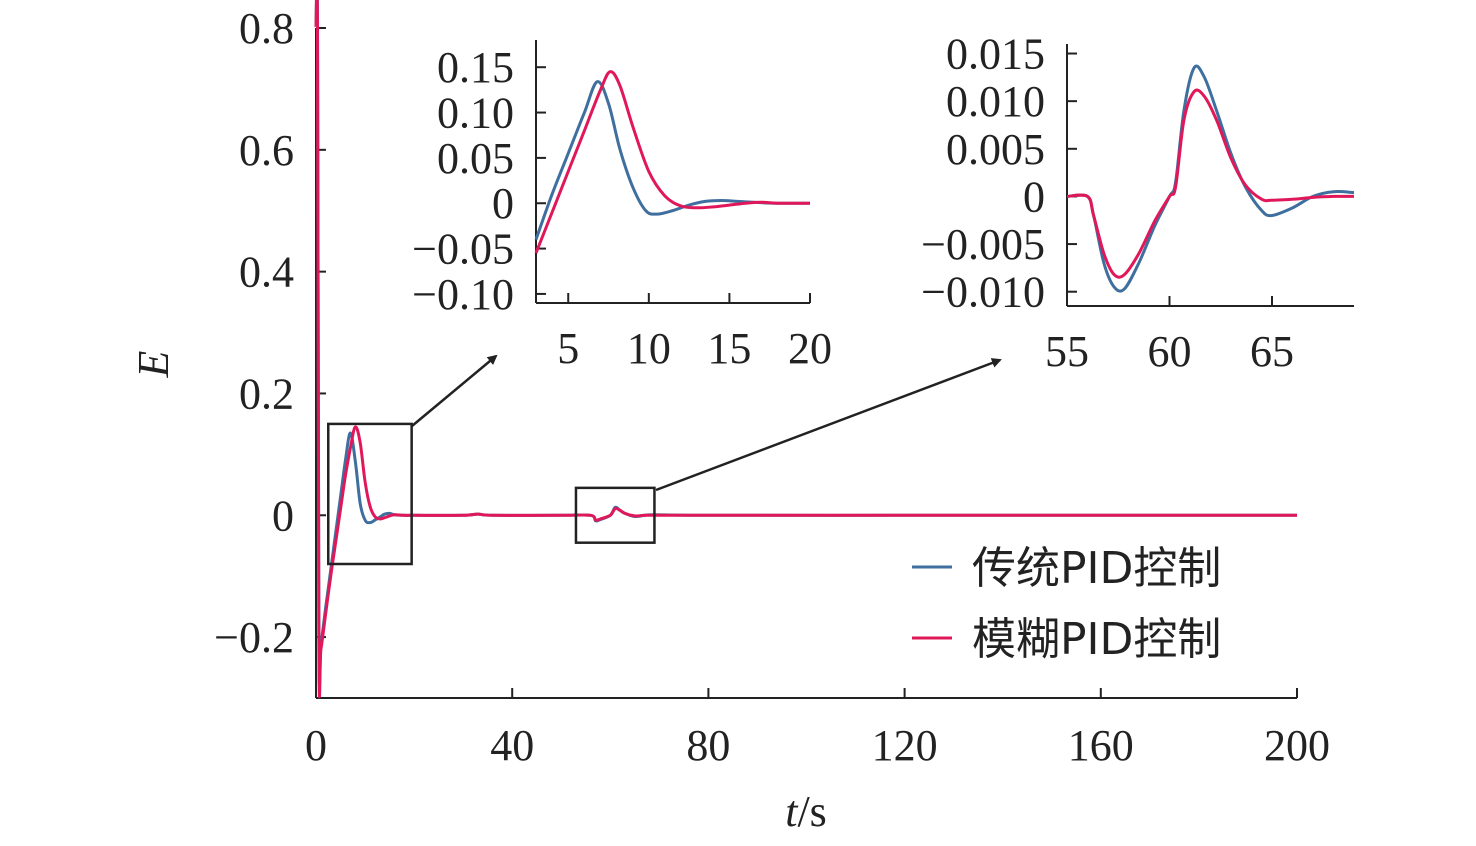 This screenshot has height=846, width=1476. Describe the element at coordinates (283, 515) in the screenshot. I see `main-ytick-label: 0` at that location.